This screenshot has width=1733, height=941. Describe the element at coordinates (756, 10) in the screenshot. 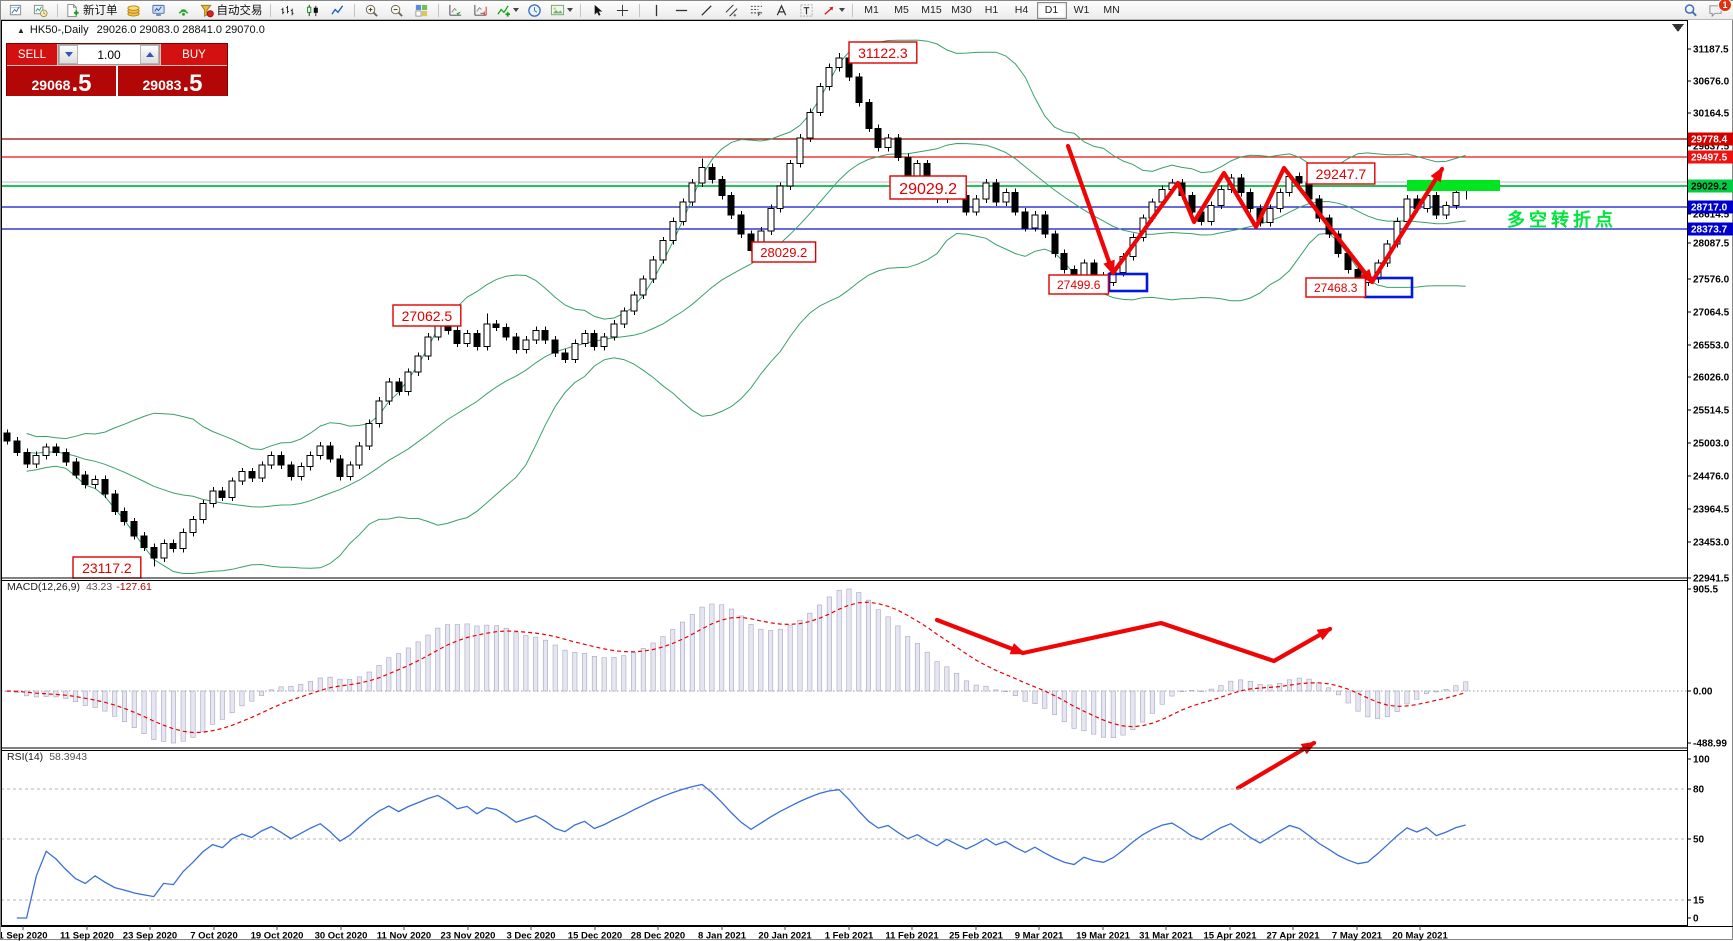

I see `fibonacci-button` at that location.